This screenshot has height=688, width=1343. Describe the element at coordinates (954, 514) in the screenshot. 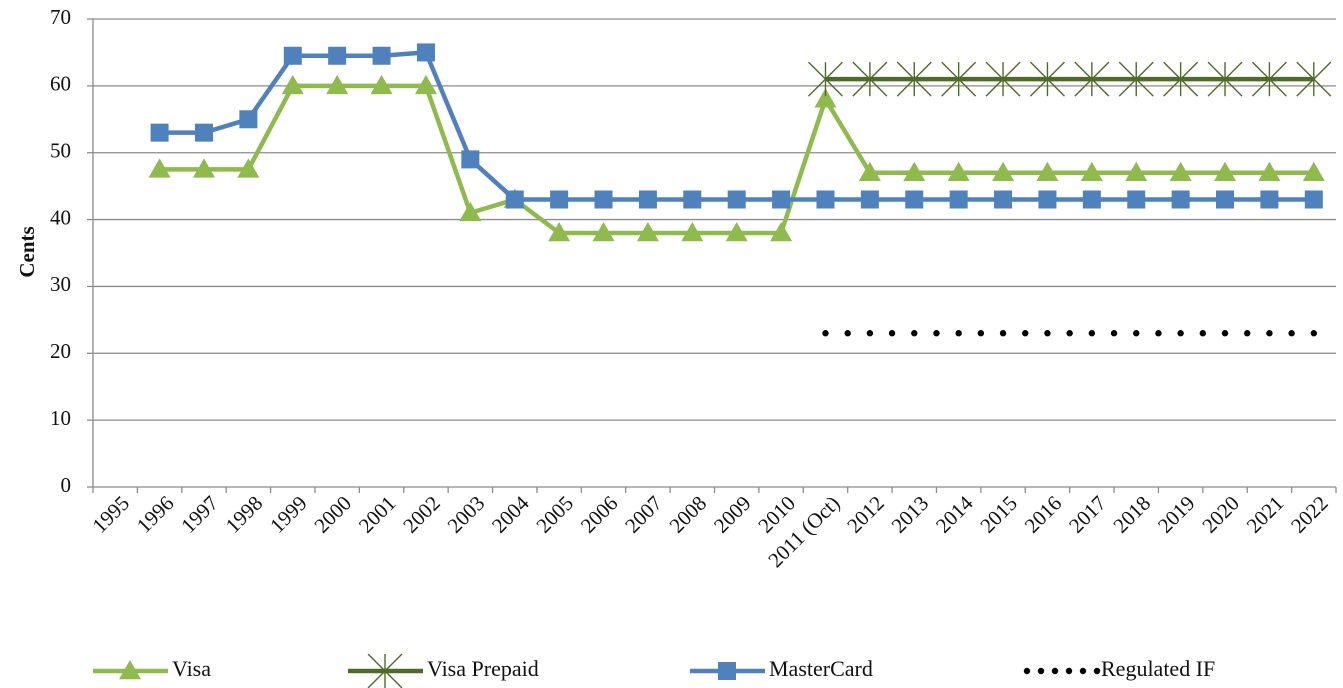

I see `x-tick-label: 2014` at that location.